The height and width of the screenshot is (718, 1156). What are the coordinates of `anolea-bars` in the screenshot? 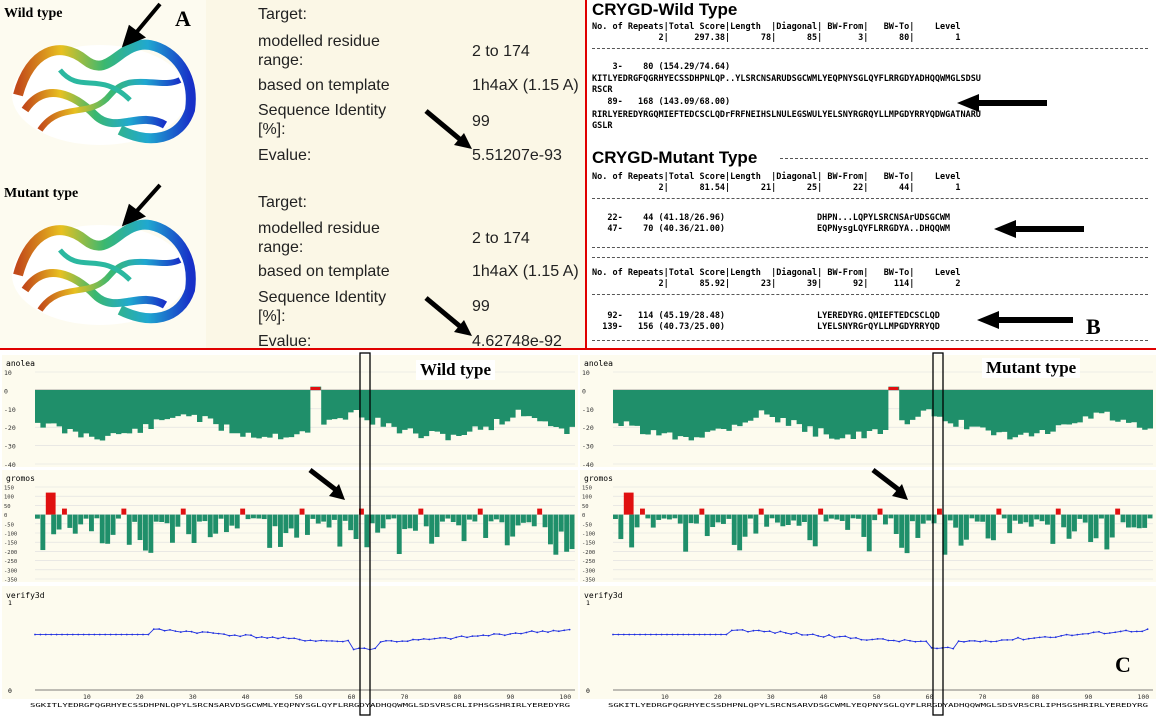 It's located at (305, 413).